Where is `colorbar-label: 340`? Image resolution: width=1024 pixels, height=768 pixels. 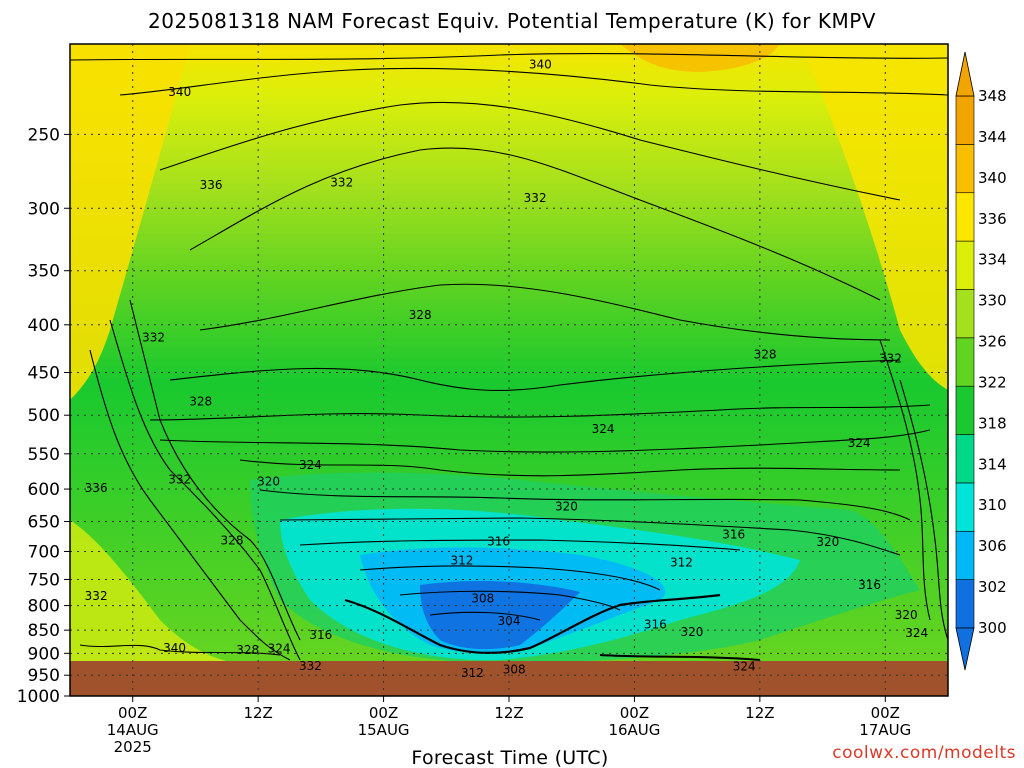 colorbar-label: 340 is located at coordinates (992, 178).